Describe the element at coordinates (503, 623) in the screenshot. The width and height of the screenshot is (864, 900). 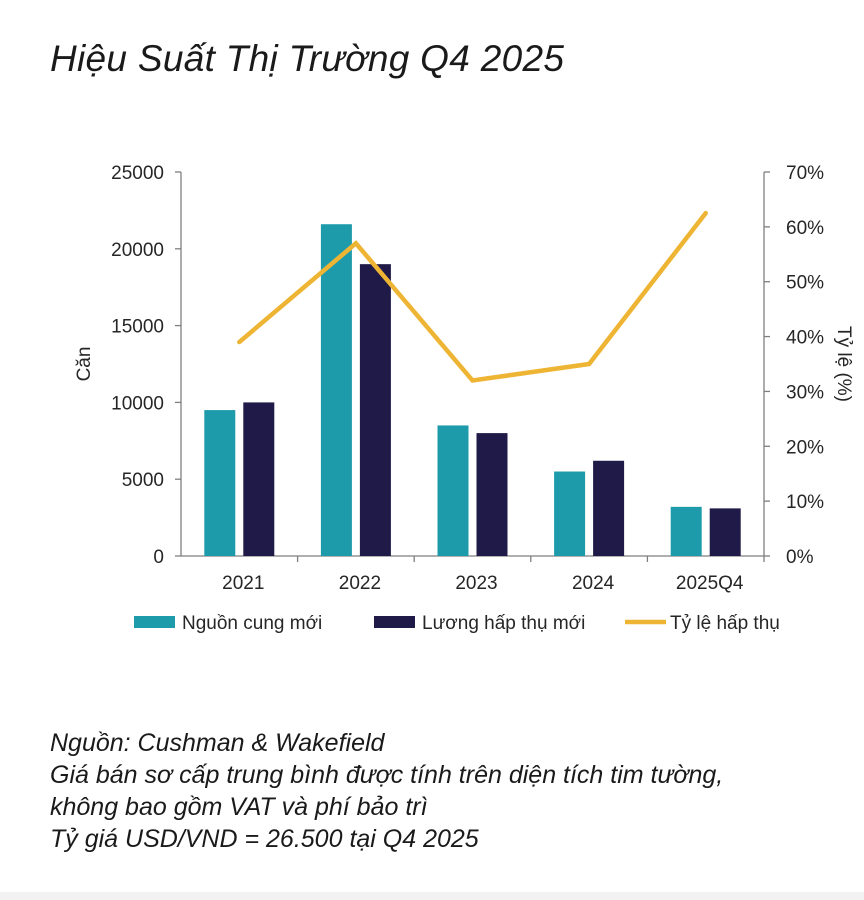
I see `legend-label: Lương hấp thụ mới` at that location.